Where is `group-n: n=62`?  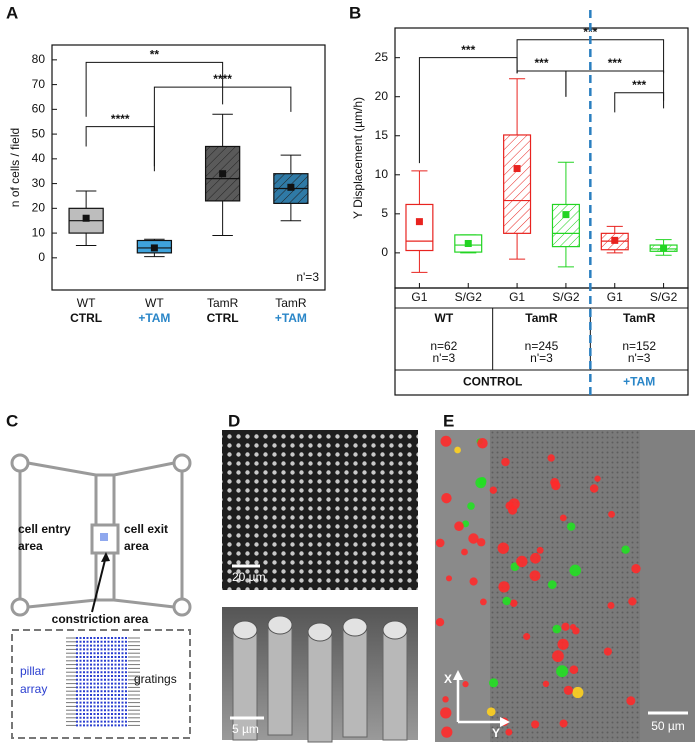 group-n: n=62 is located at coordinates (443, 346).